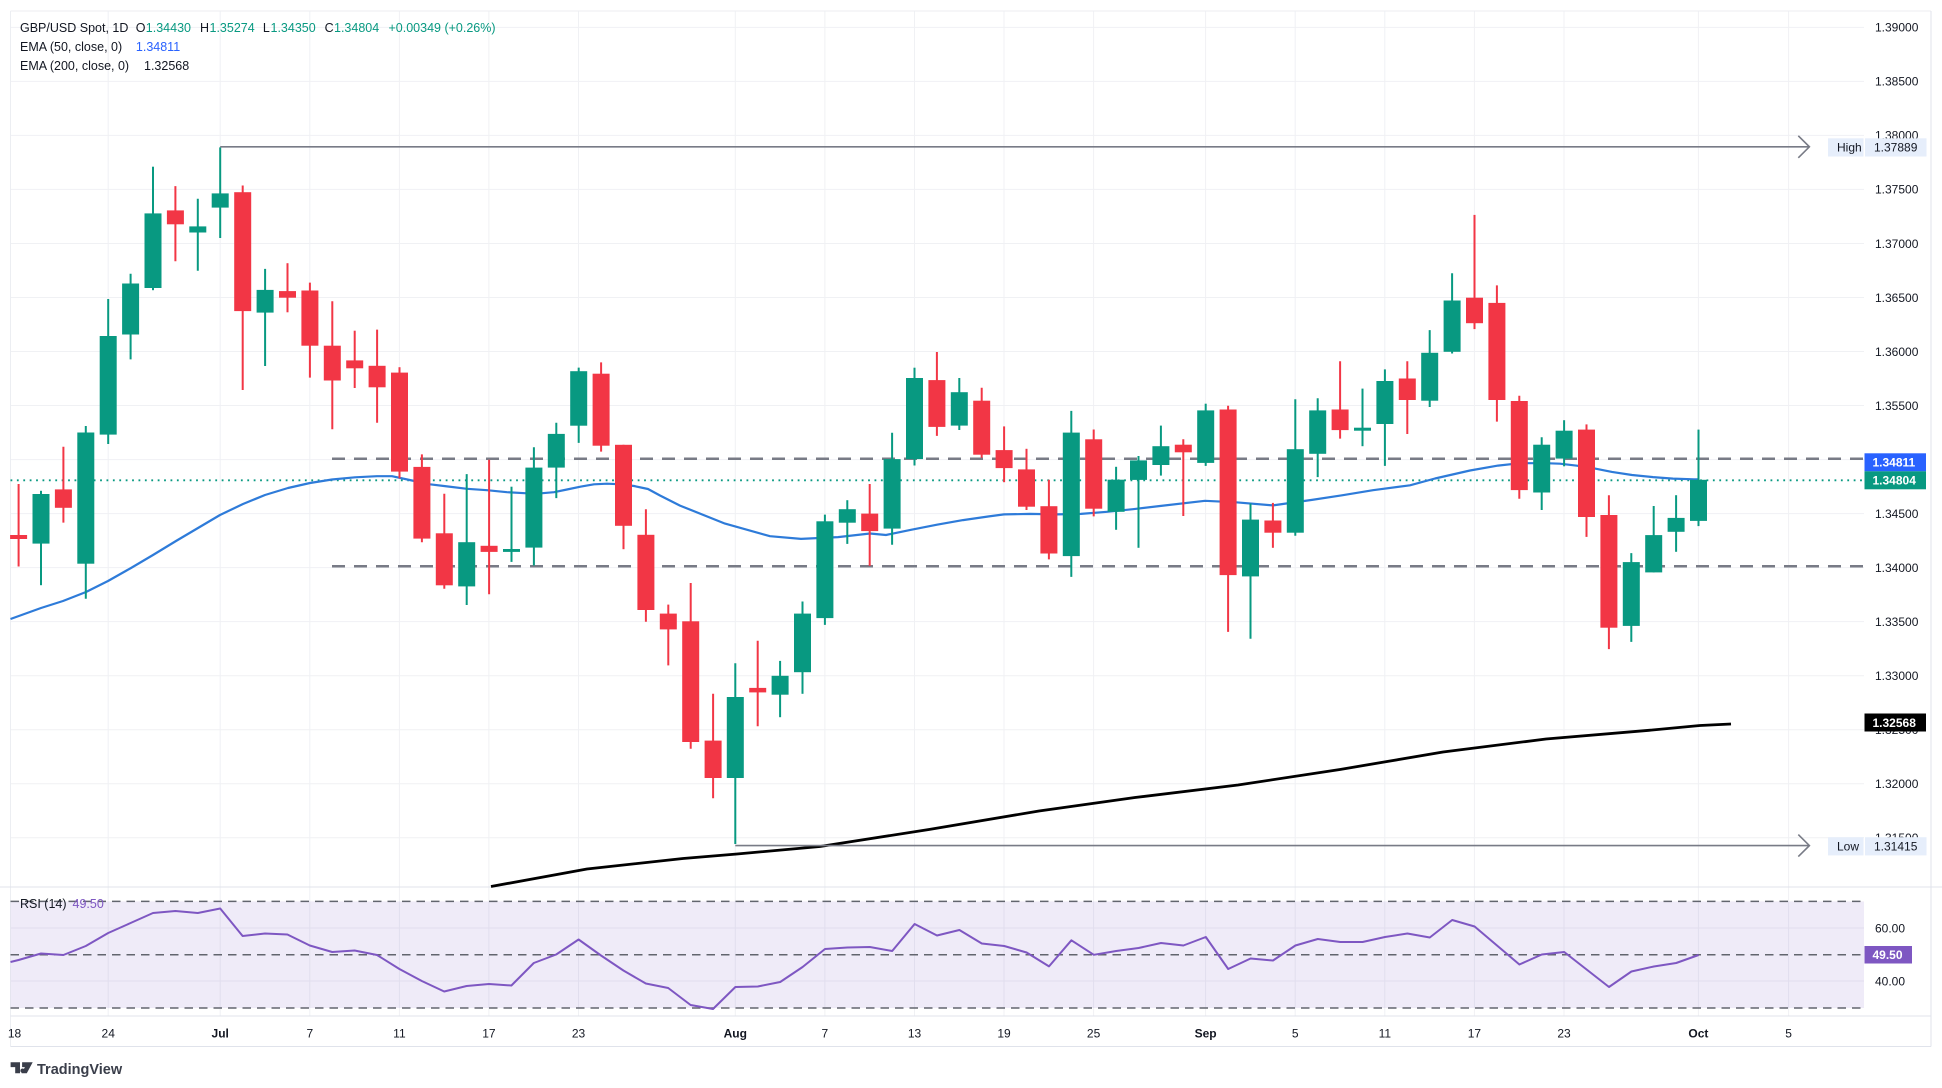  What do you see at coordinates (232, 28) in the screenshot?
I see `svg-text: 1.35274` at bounding box center [232, 28].